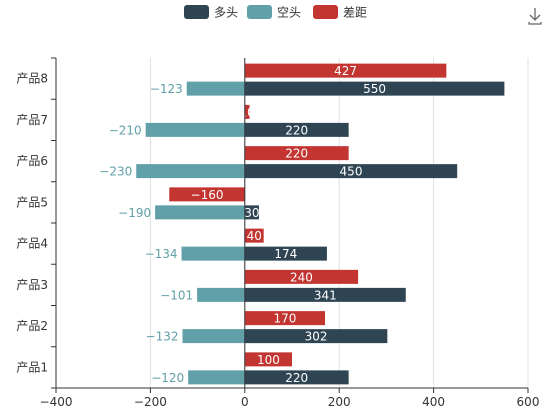 This screenshot has width=550, height=420. Describe the element at coordinates (32, 202) in the screenshot. I see `category-label: 产品5` at that location.